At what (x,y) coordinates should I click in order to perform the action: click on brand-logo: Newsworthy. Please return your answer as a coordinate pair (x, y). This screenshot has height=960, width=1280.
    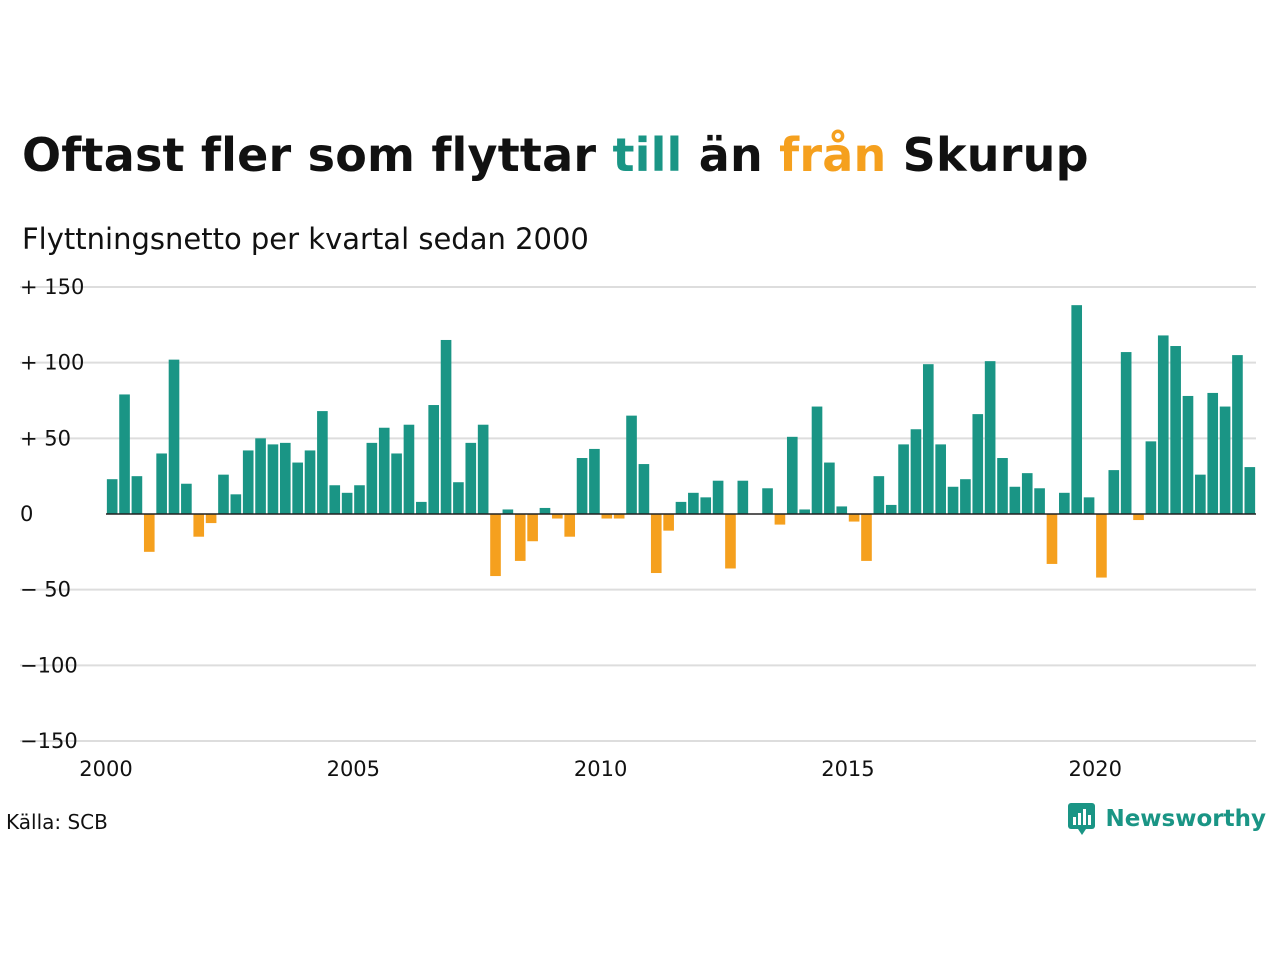
    Looking at the image, I should click on (1166, 819).